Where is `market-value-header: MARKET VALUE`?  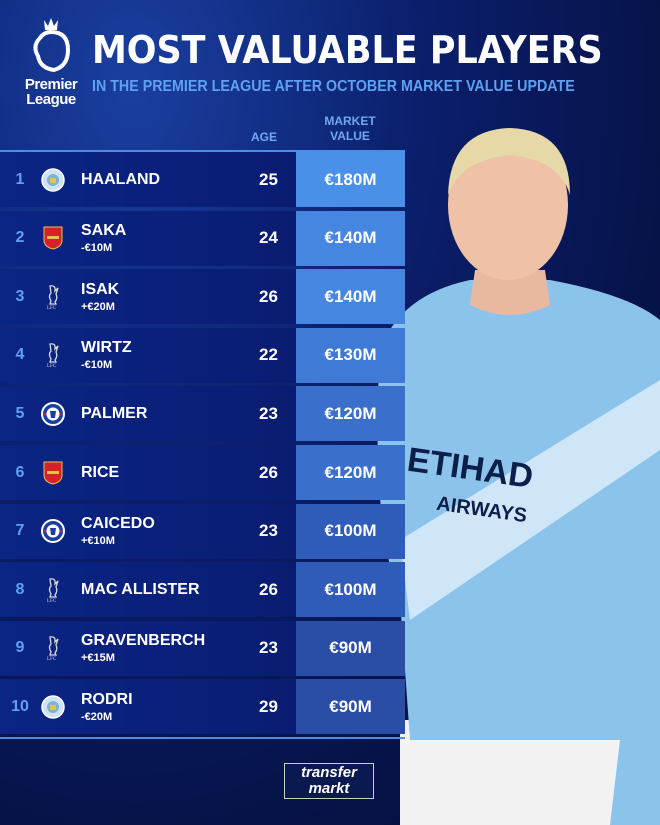
market-value-header: MARKET VALUE is located at coordinates (350, 129).